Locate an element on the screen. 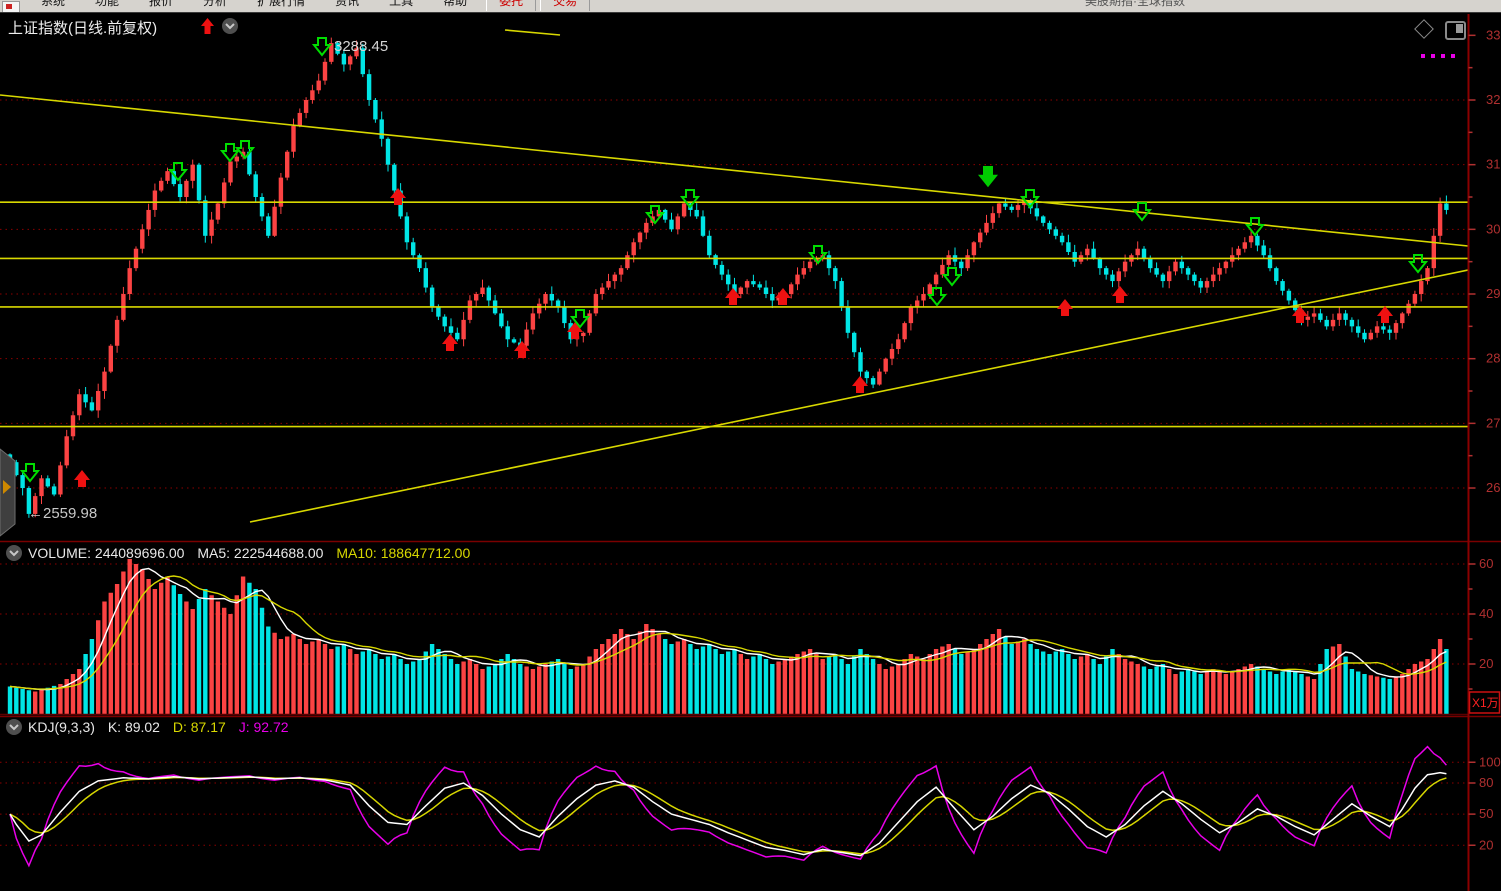  menu-items: 系统 功能 报价 分析 扩展行情 资讯 工具 帮助 委托 交易 is located at coordinates (308, 5).